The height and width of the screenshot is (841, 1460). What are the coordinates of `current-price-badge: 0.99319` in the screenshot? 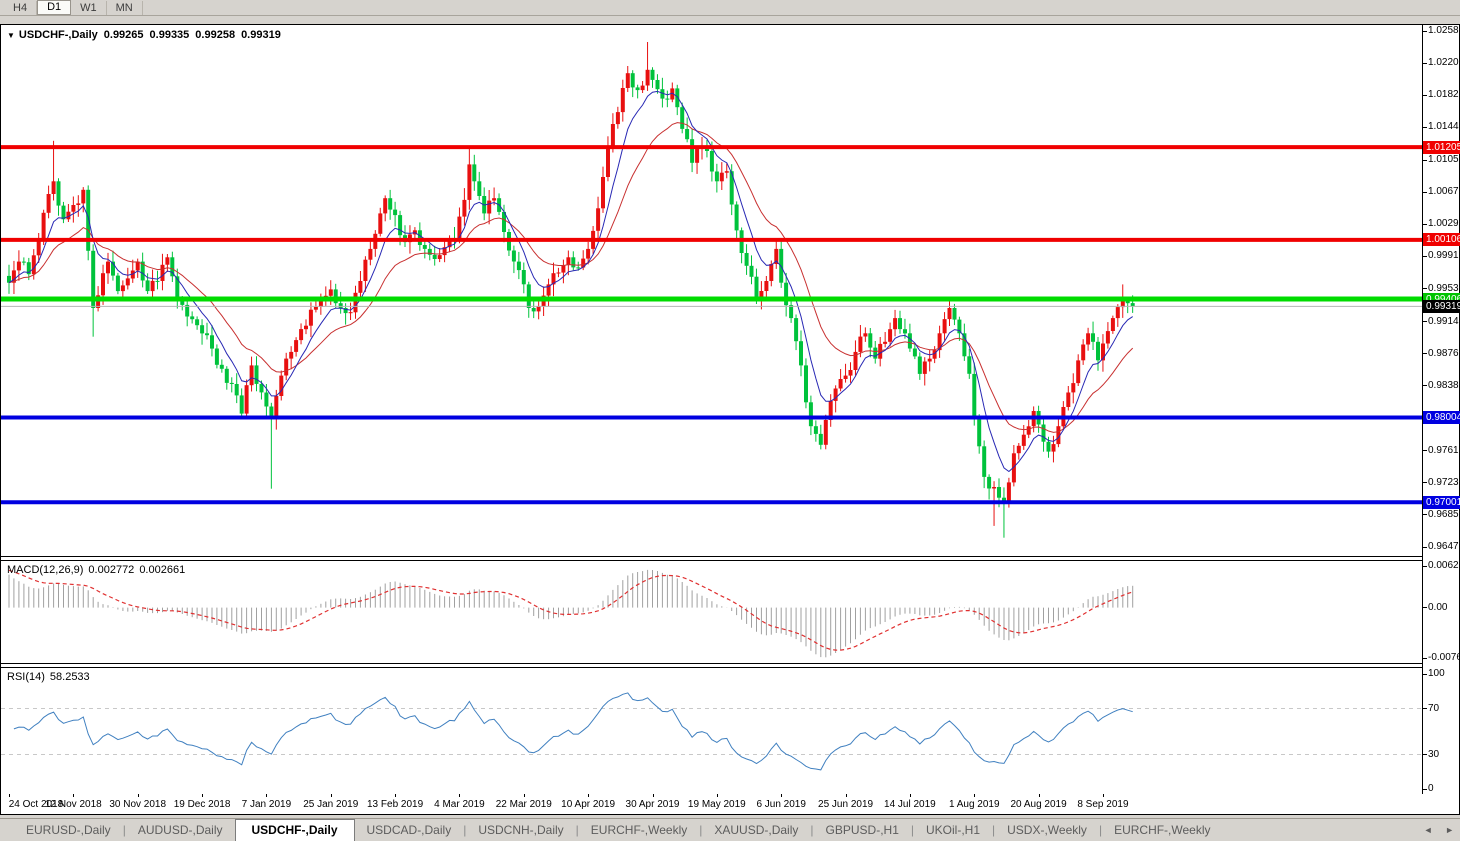 It's located at (1441, 306).